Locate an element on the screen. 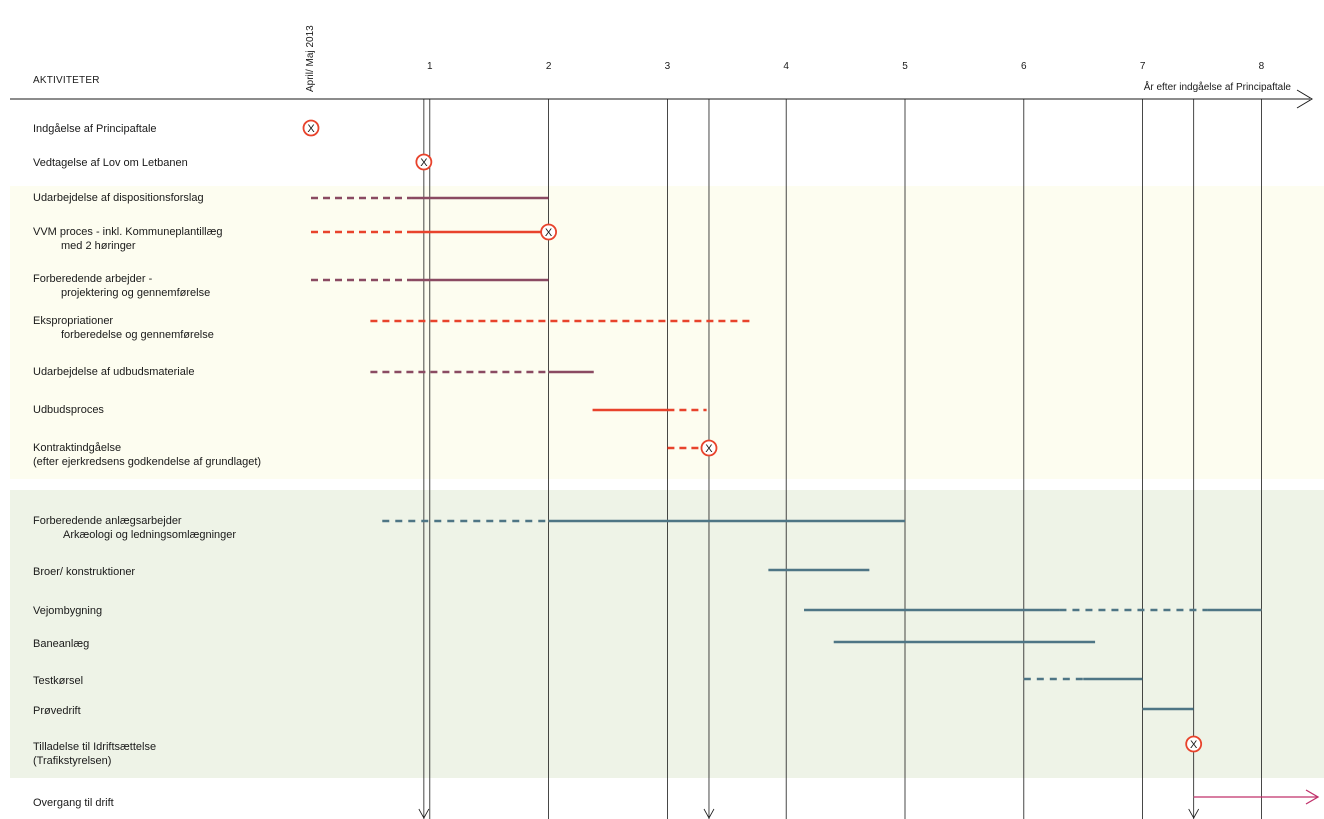  activity-label-line: Tilladelse til Idriftsættelse is located at coordinates (95, 747).